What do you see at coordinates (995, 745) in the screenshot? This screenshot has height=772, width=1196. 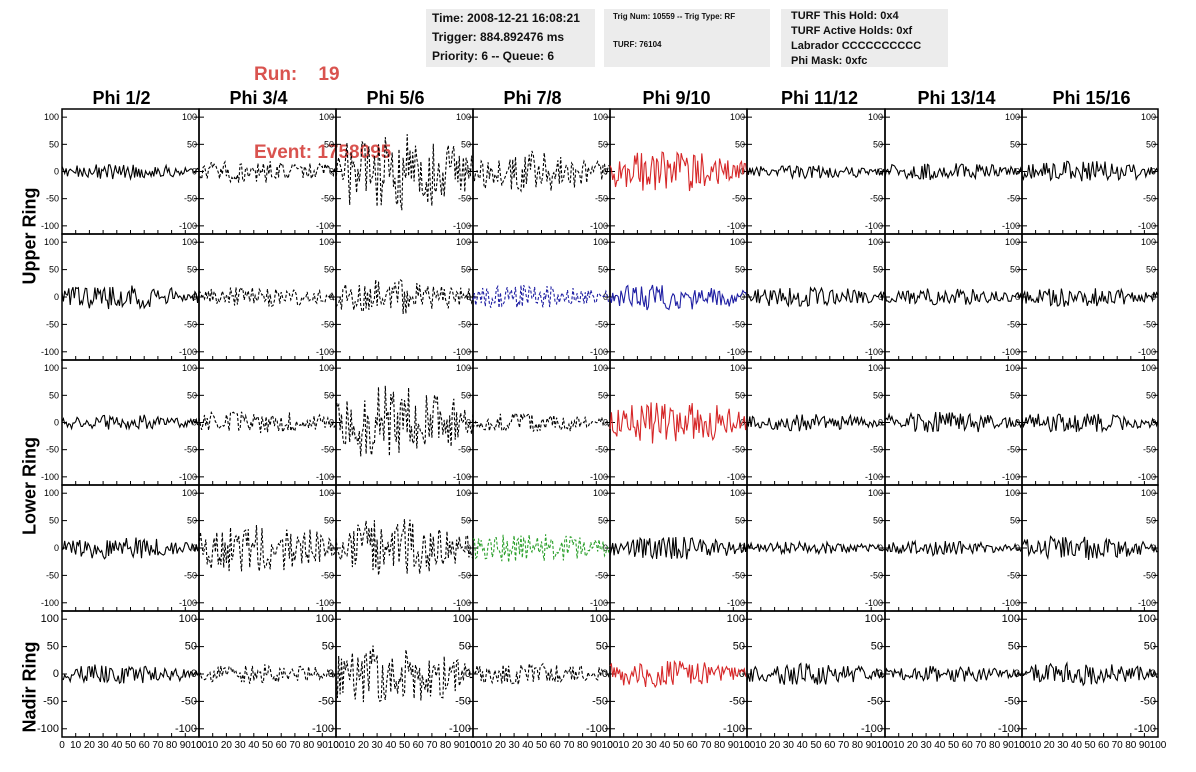 I see `x-tick-label: 80` at bounding box center [995, 745].